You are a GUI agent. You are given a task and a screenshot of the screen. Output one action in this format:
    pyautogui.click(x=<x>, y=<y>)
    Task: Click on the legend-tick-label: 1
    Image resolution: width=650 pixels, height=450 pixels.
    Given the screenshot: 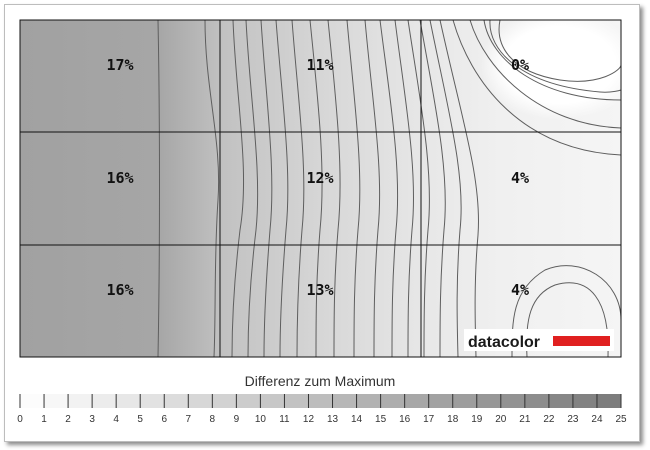 What is the action you would take?
    pyautogui.click(x=44, y=419)
    